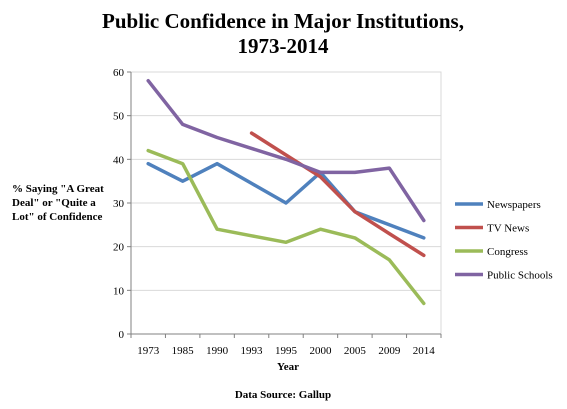 The width and height of the screenshot is (567, 409). I want to click on x-tick-label-0: 1973, so click(148, 351).